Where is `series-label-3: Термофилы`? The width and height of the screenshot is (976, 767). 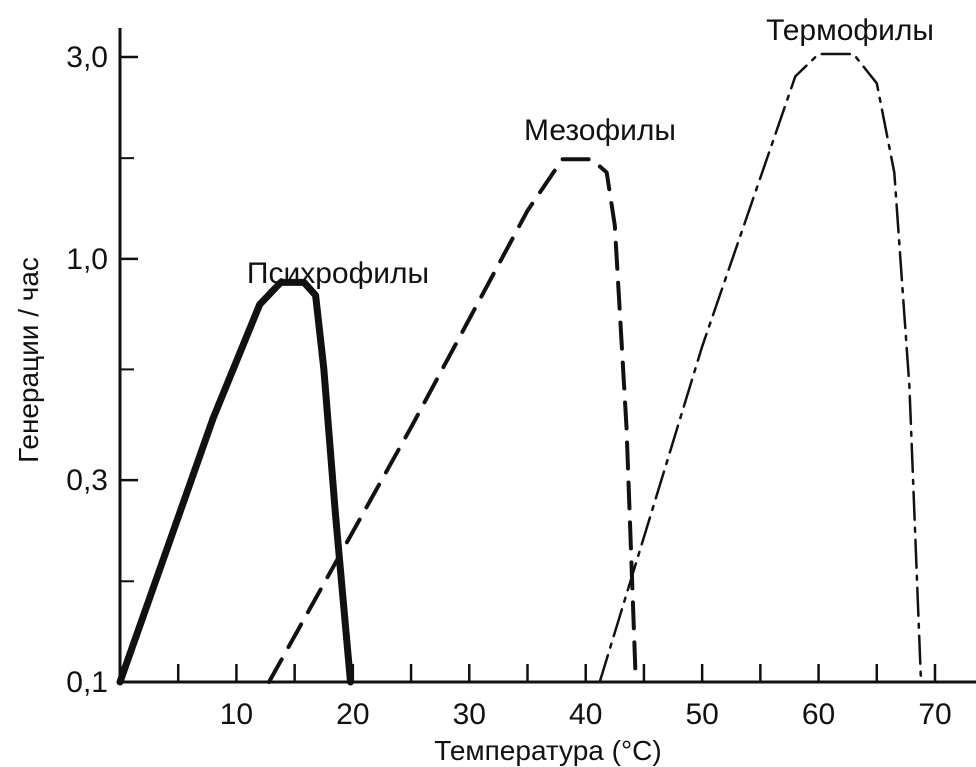 series-label-3: Термофилы is located at coordinates (850, 30).